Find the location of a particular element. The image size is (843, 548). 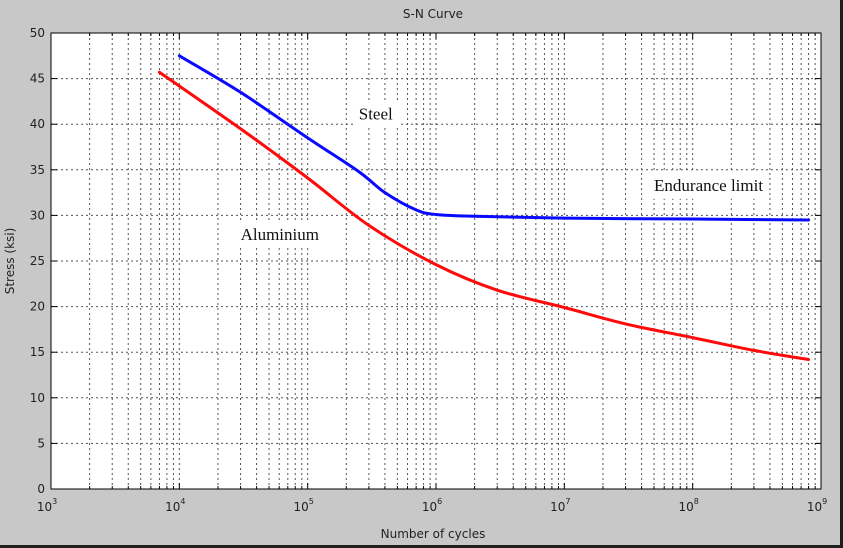

x-tick-label: 10⁶ is located at coordinates (432, 505).